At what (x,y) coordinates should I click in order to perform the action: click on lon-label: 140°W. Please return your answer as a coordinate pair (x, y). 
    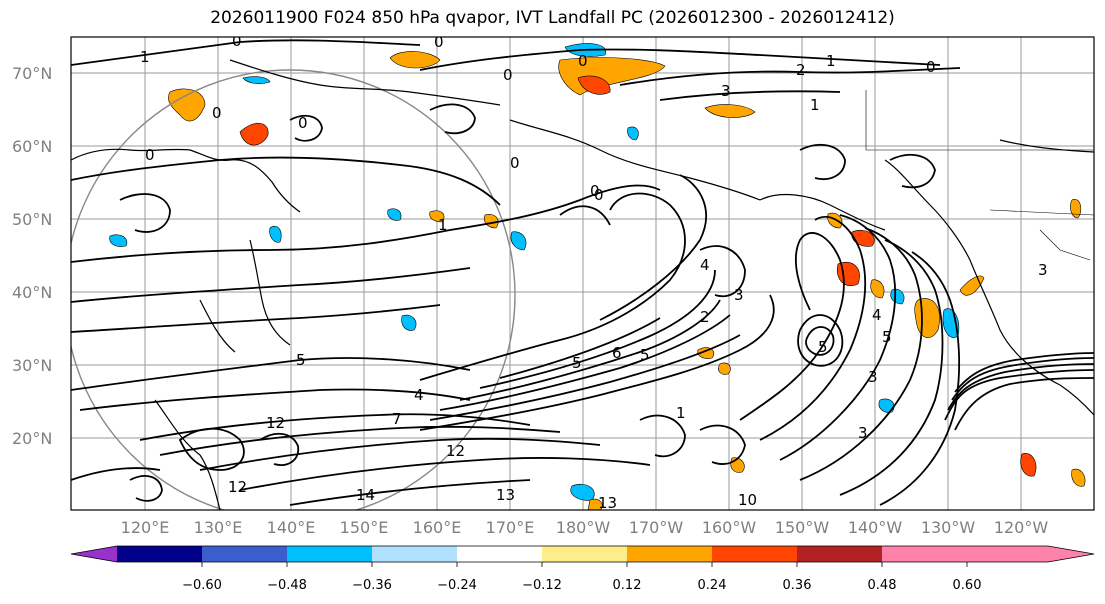
    Looking at the image, I should click on (875, 527).